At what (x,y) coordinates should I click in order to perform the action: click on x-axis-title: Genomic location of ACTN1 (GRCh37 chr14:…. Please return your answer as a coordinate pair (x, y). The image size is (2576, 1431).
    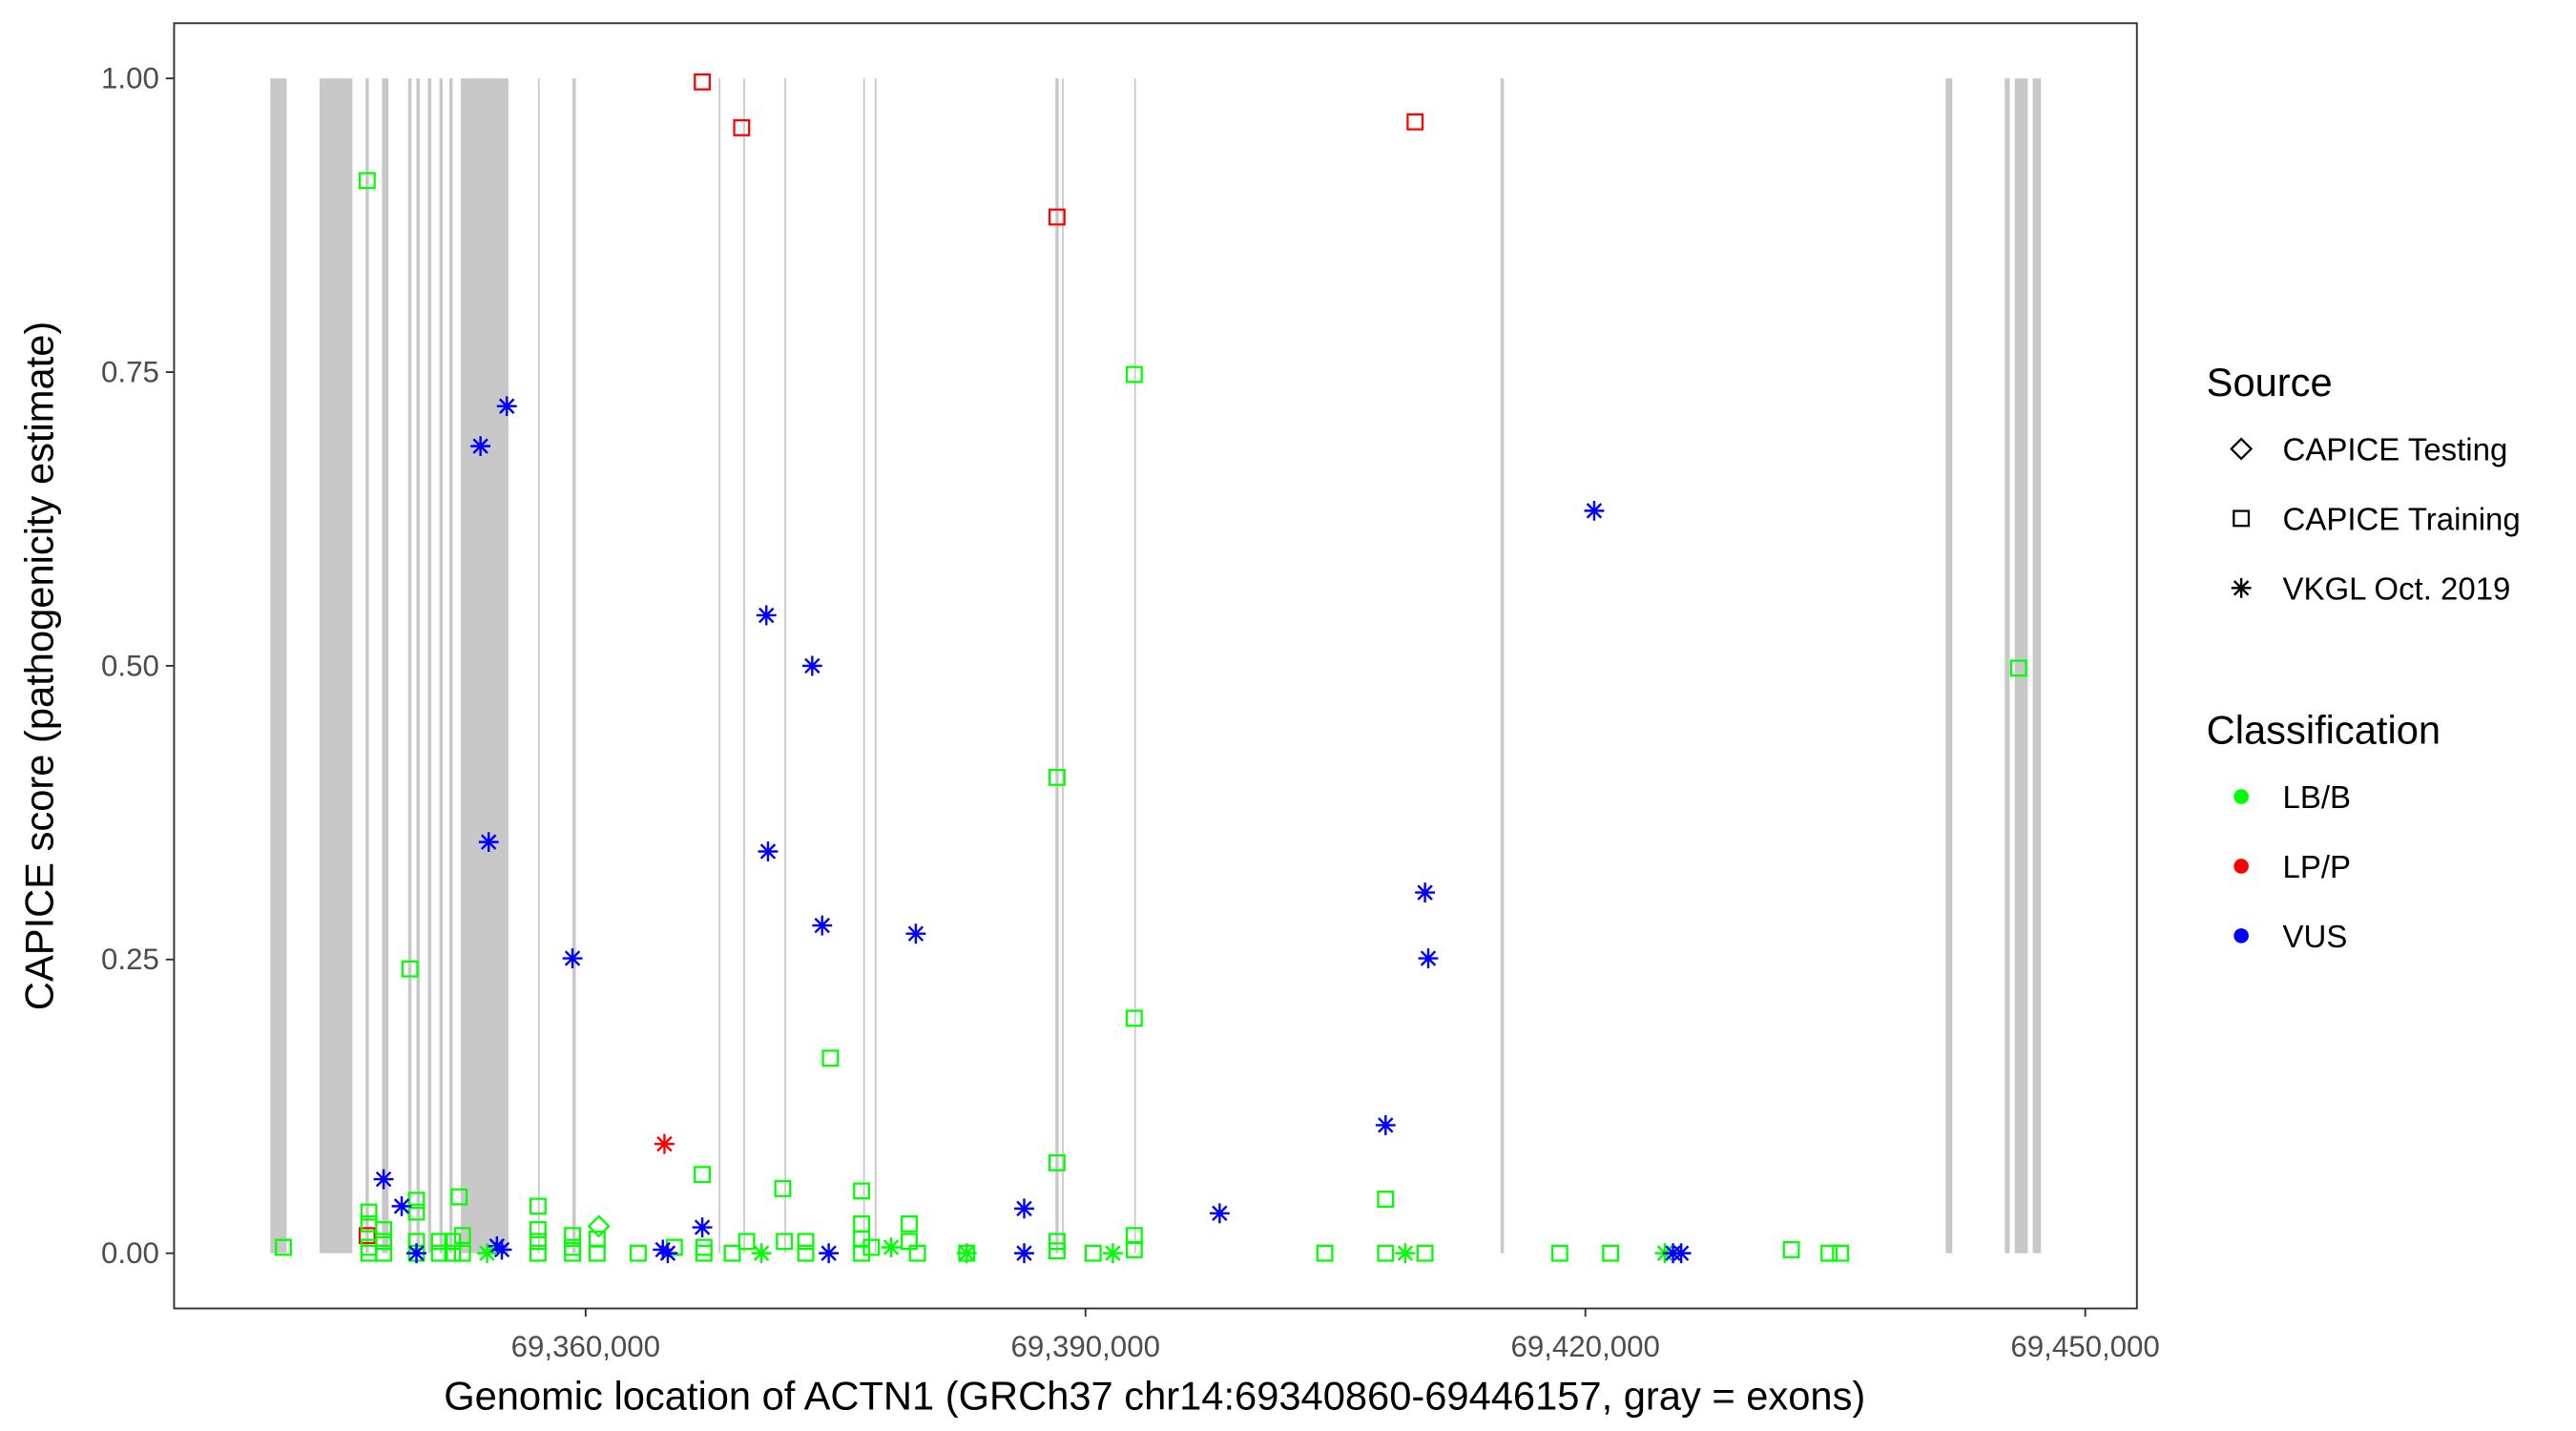
    Looking at the image, I should click on (1154, 1395).